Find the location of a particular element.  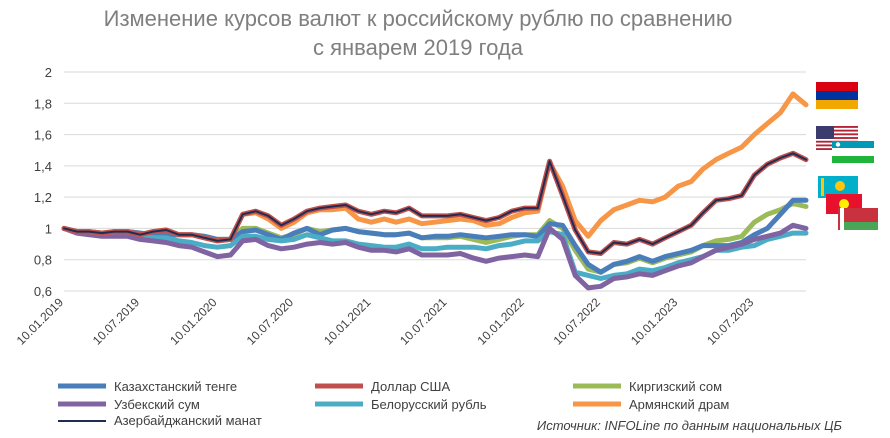

legend-item-kgs: Киргизский сом is located at coordinates (647, 386).